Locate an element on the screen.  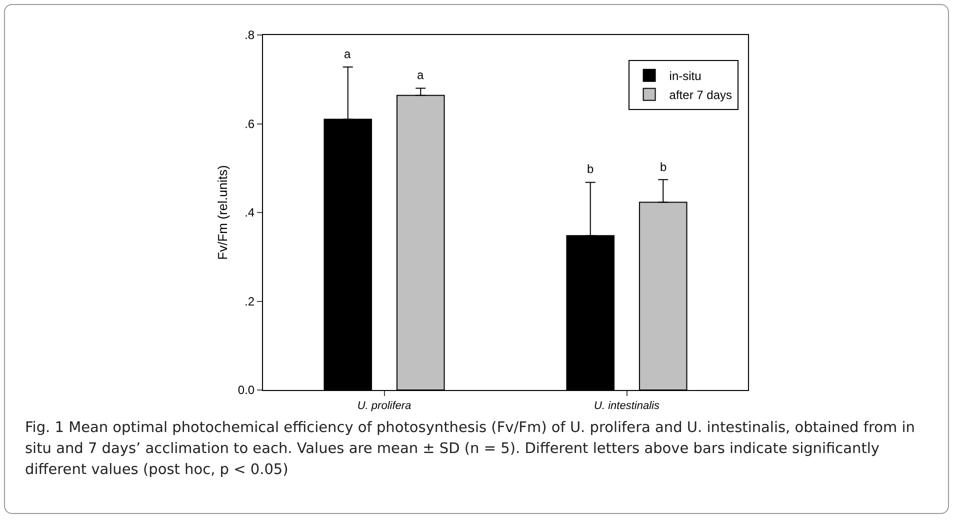
y-tick-label: 0.0 is located at coordinates (246, 390).